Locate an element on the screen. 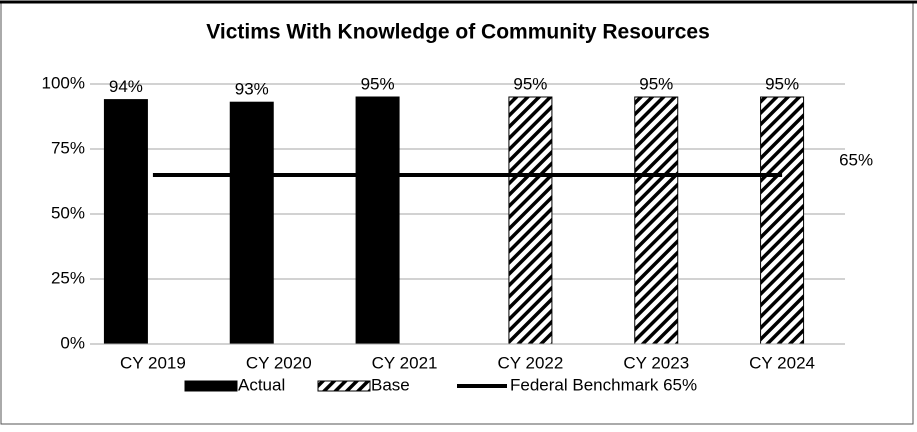 Image resolution: width=917 pixels, height=432 pixels. data-label: 93% is located at coordinates (252, 89).